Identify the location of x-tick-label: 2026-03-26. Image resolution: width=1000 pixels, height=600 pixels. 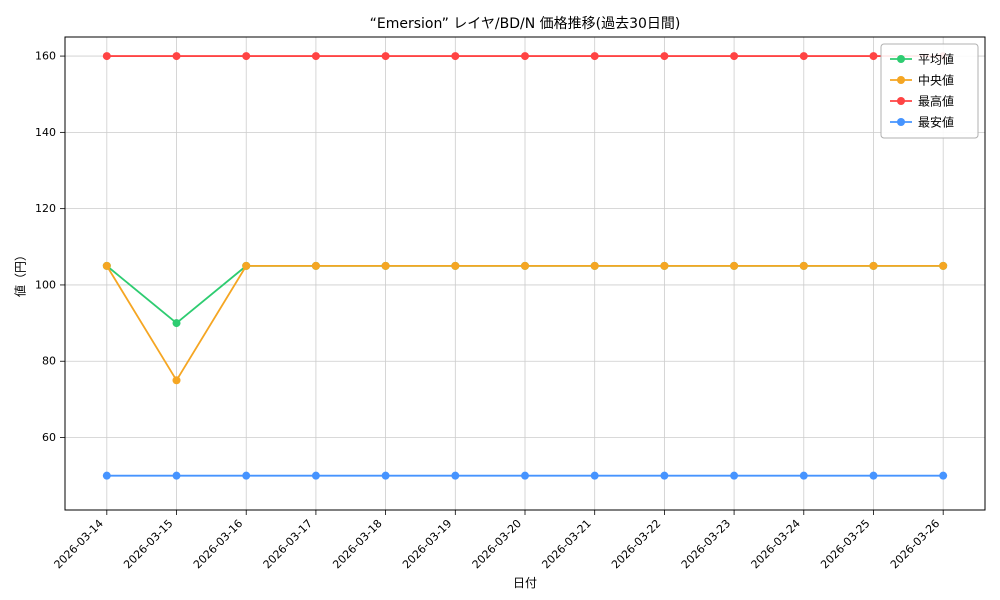
(915, 544).